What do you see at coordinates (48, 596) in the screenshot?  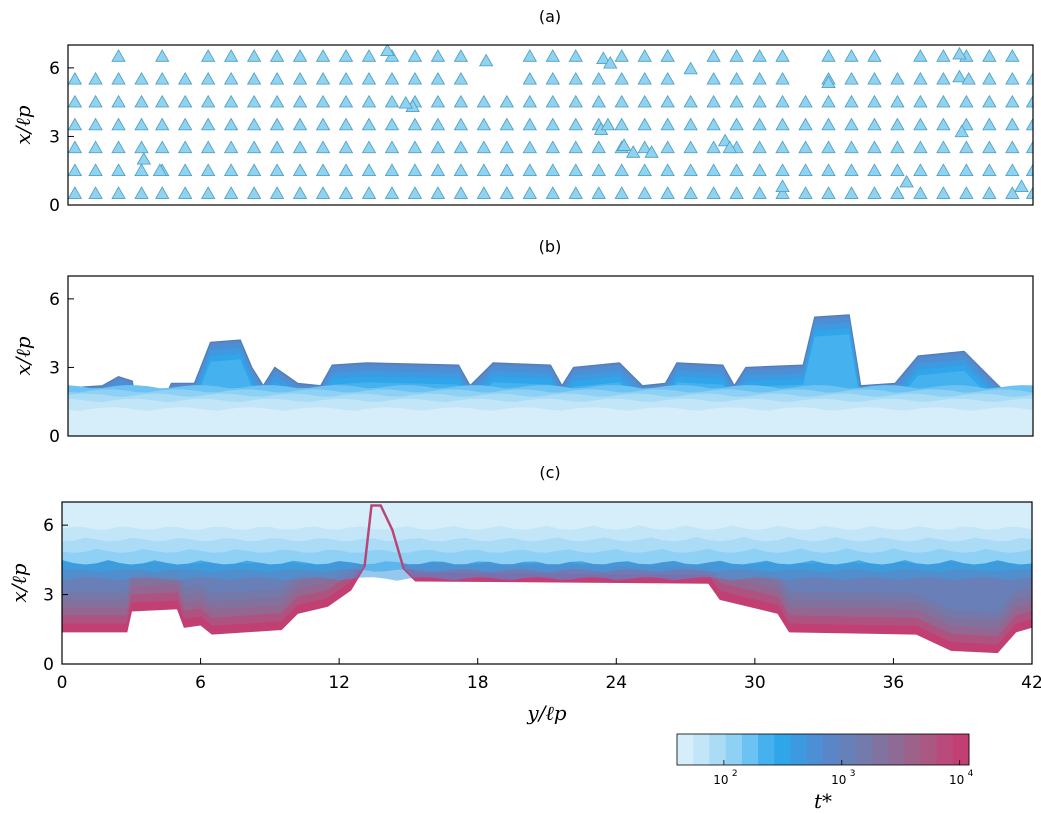 I see `ytick-label: 3` at bounding box center [48, 596].